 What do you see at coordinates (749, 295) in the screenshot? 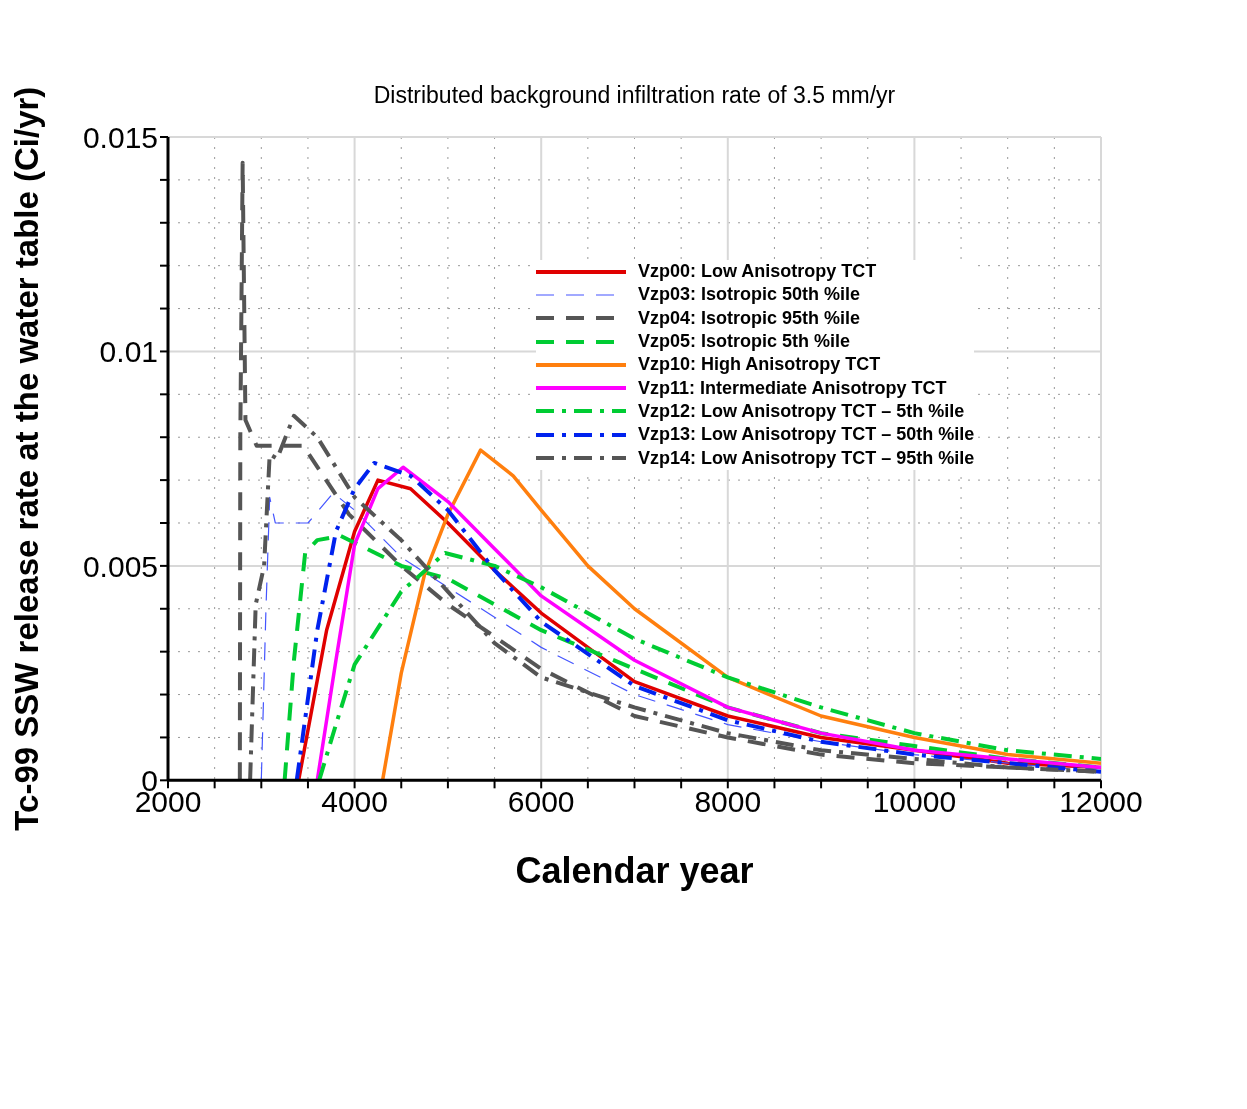
I see `legend-label: Vzp03: Isotropic 50th %ile` at bounding box center [749, 295].